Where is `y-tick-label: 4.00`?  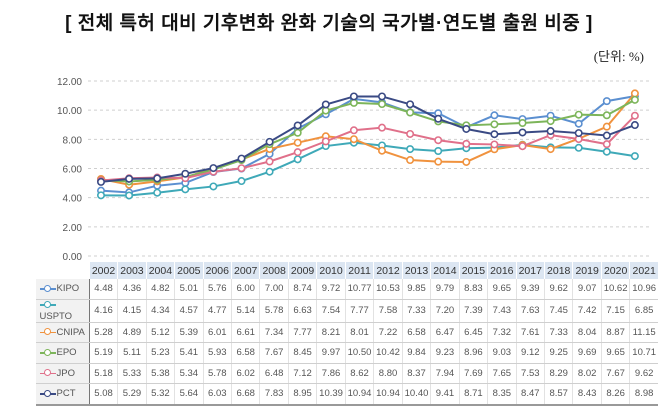 y-tick-label: 4.00 is located at coordinates (73, 199).